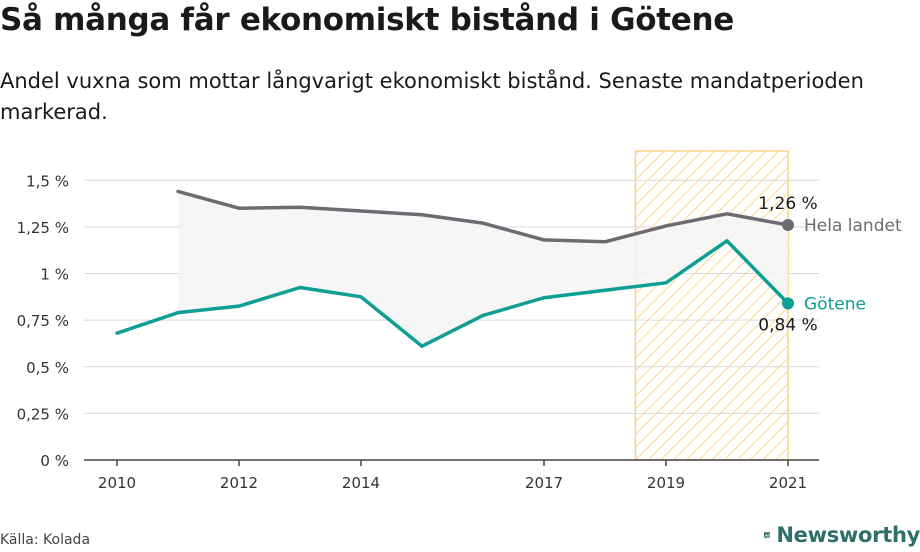 This screenshot has width=920, height=552. What do you see at coordinates (47, 368) in the screenshot?
I see `y-tick-label: 0,5 %` at bounding box center [47, 368].